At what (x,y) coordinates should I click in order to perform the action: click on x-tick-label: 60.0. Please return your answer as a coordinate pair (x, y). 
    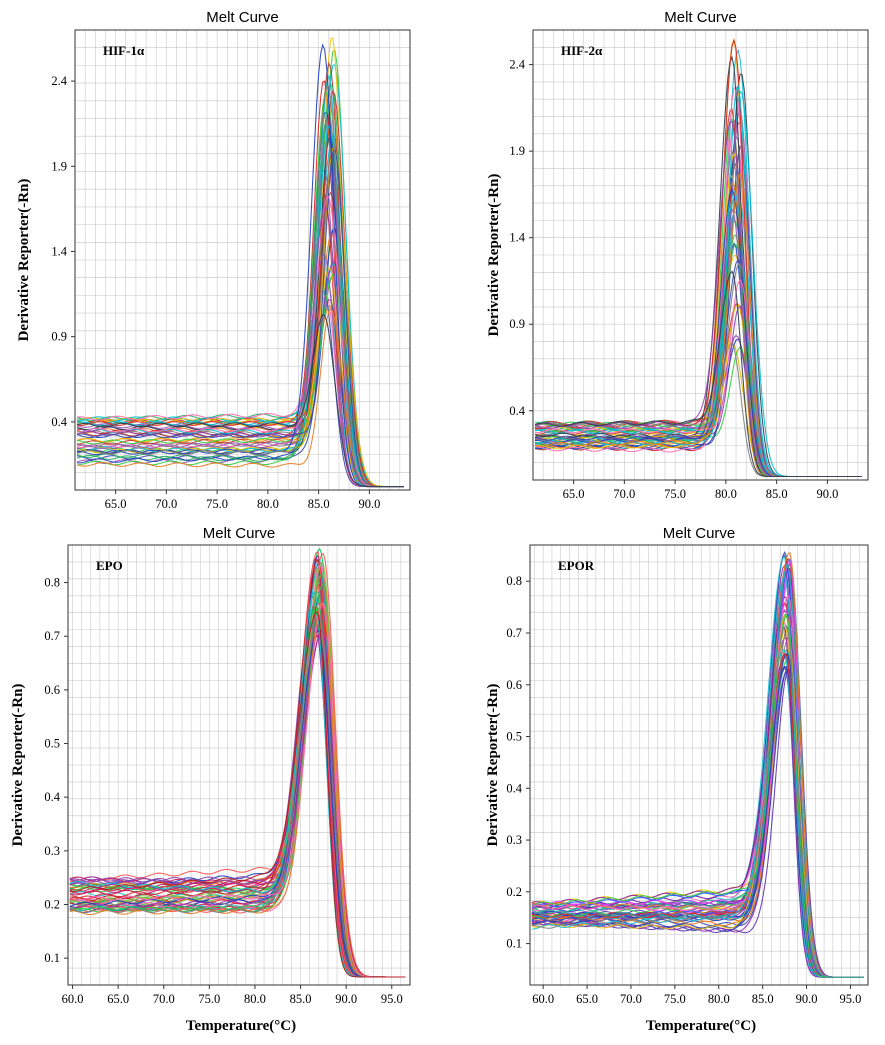
    Looking at the image, I should click on (73, 999).